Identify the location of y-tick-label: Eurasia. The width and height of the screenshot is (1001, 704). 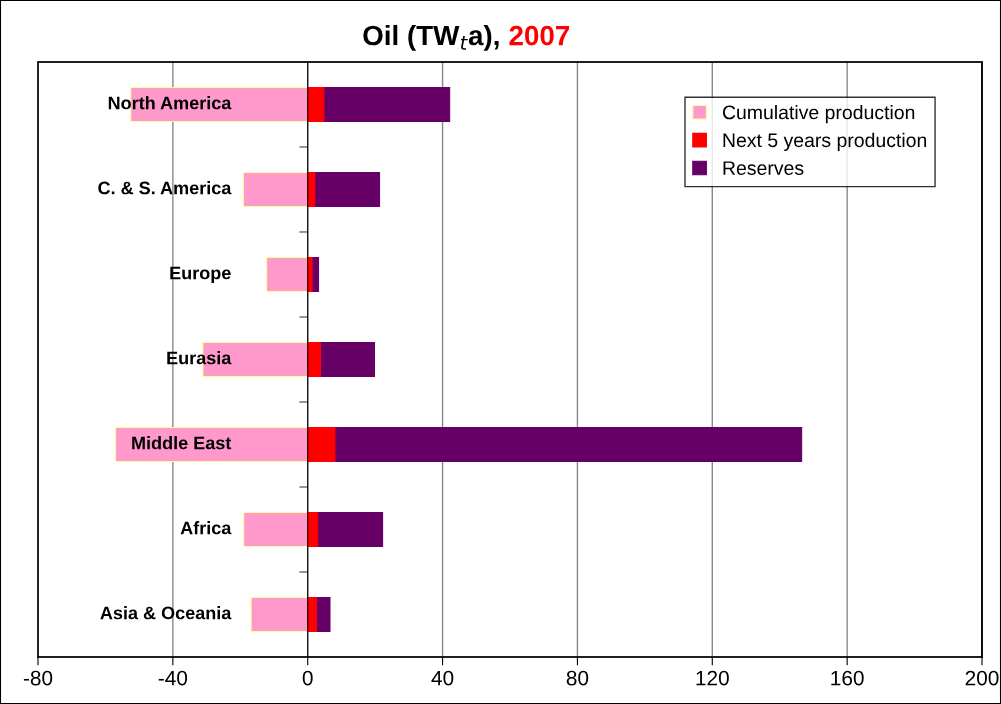
(199, 358).